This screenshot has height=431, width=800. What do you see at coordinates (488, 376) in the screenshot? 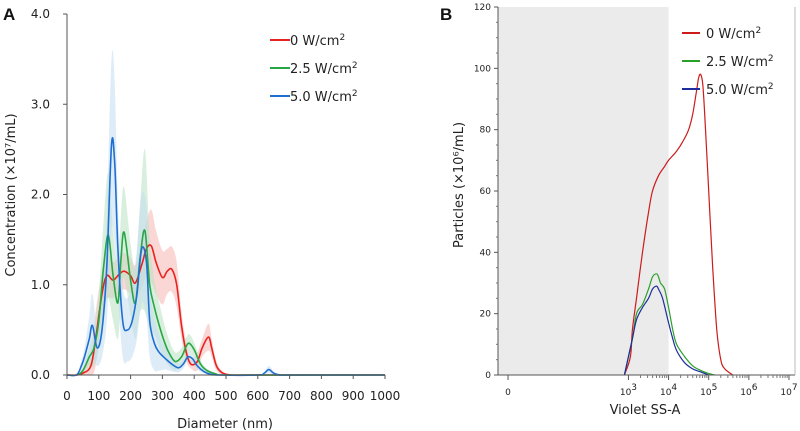
I see `panel-b-ytick-label: 0` at bounding box center [488, 376].